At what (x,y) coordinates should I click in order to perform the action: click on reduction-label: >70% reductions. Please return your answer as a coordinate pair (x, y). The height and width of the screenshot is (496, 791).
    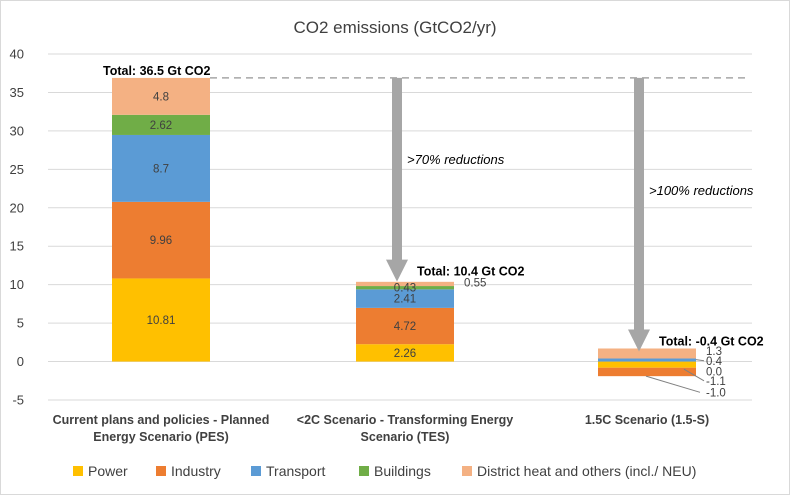
    Looking at the image, I should click on (456, 159).